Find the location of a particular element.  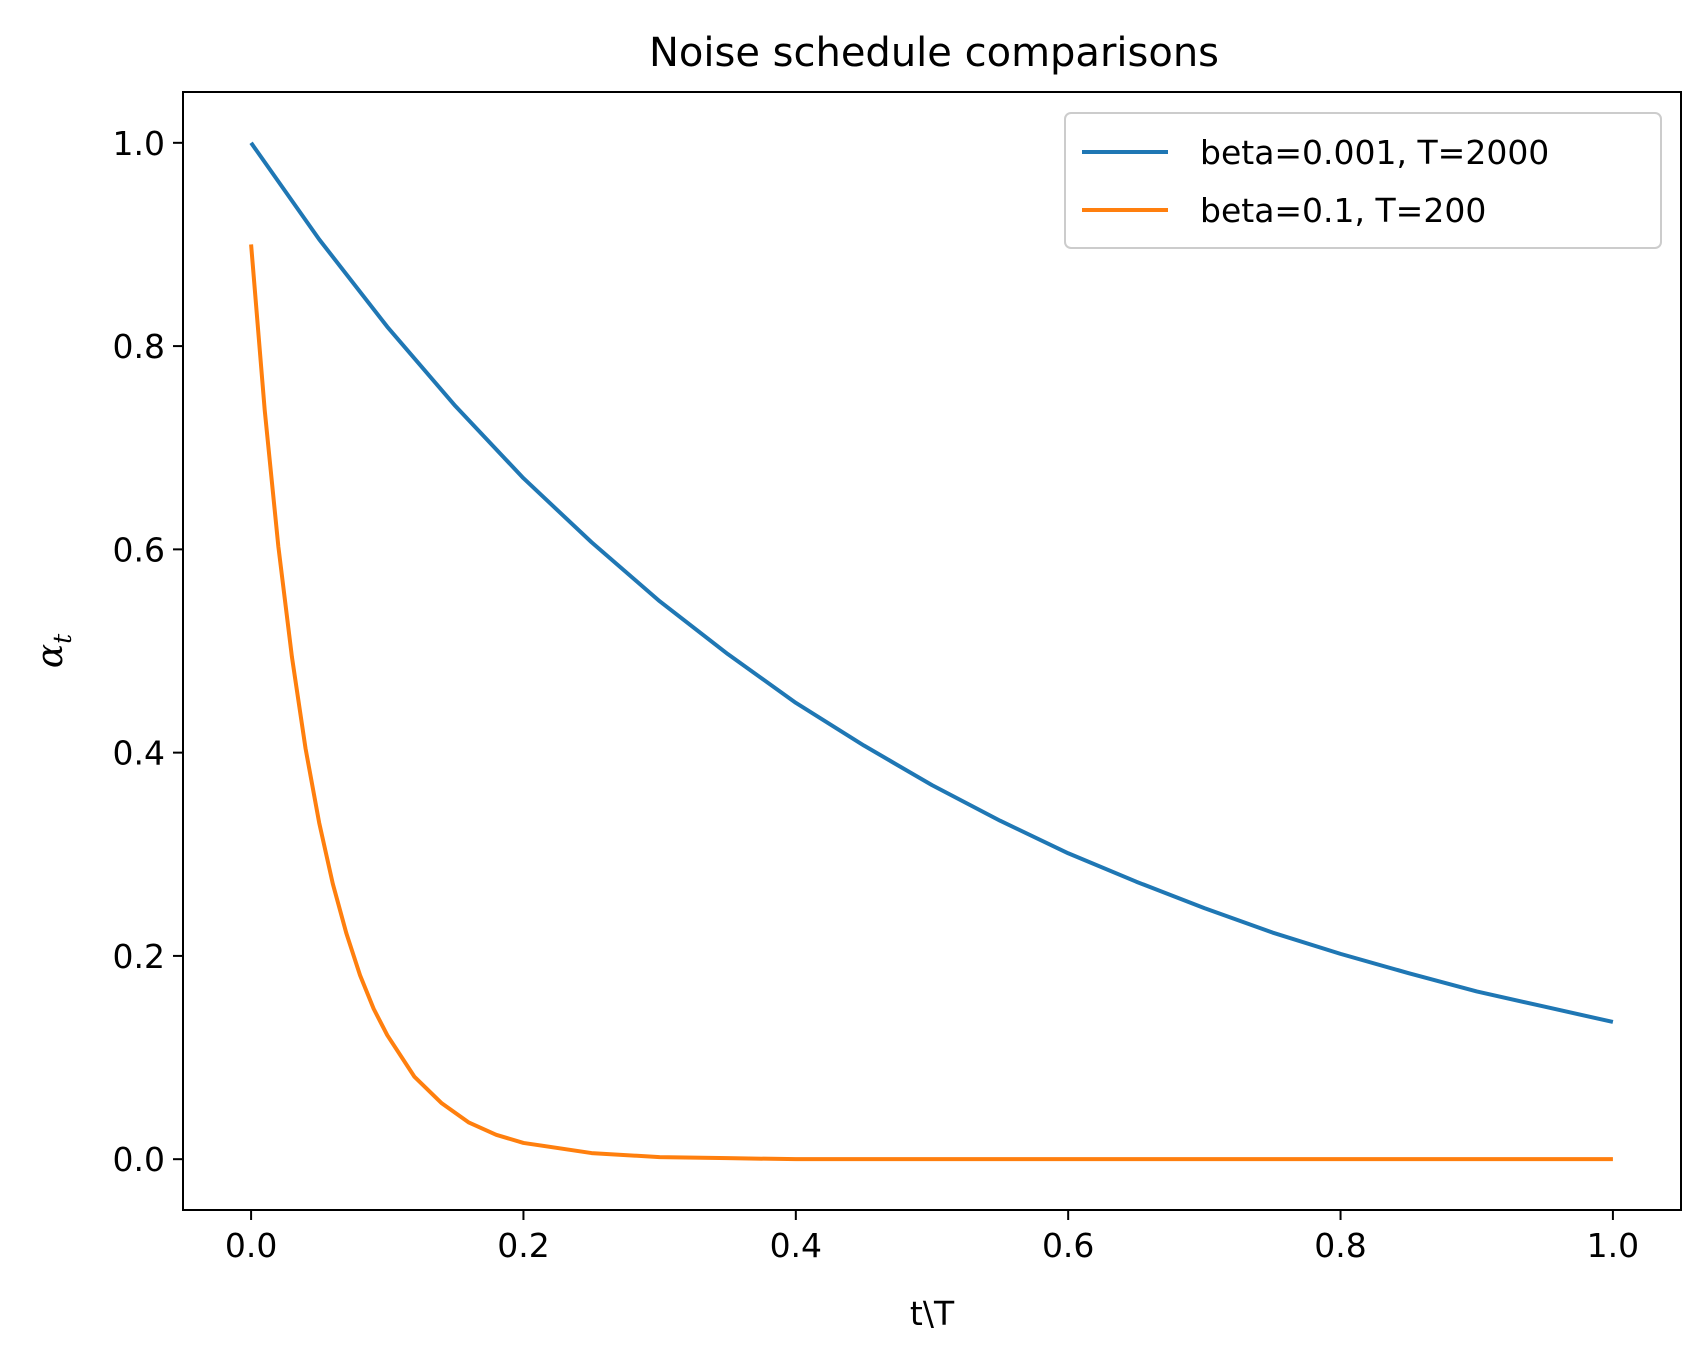

legend-box is located at coordinates (1363, 180).